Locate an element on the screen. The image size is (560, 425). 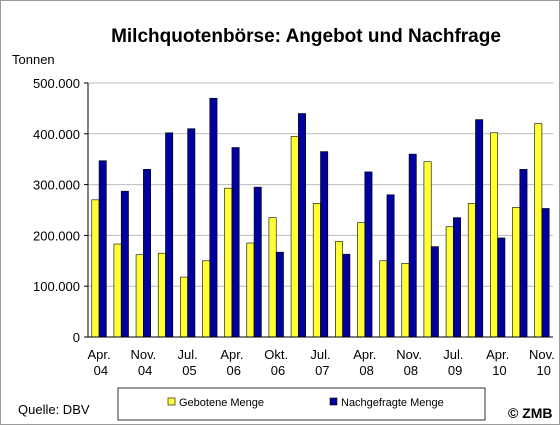
x-tick-label: Apr. 10 is located at coordinates (497, 362).